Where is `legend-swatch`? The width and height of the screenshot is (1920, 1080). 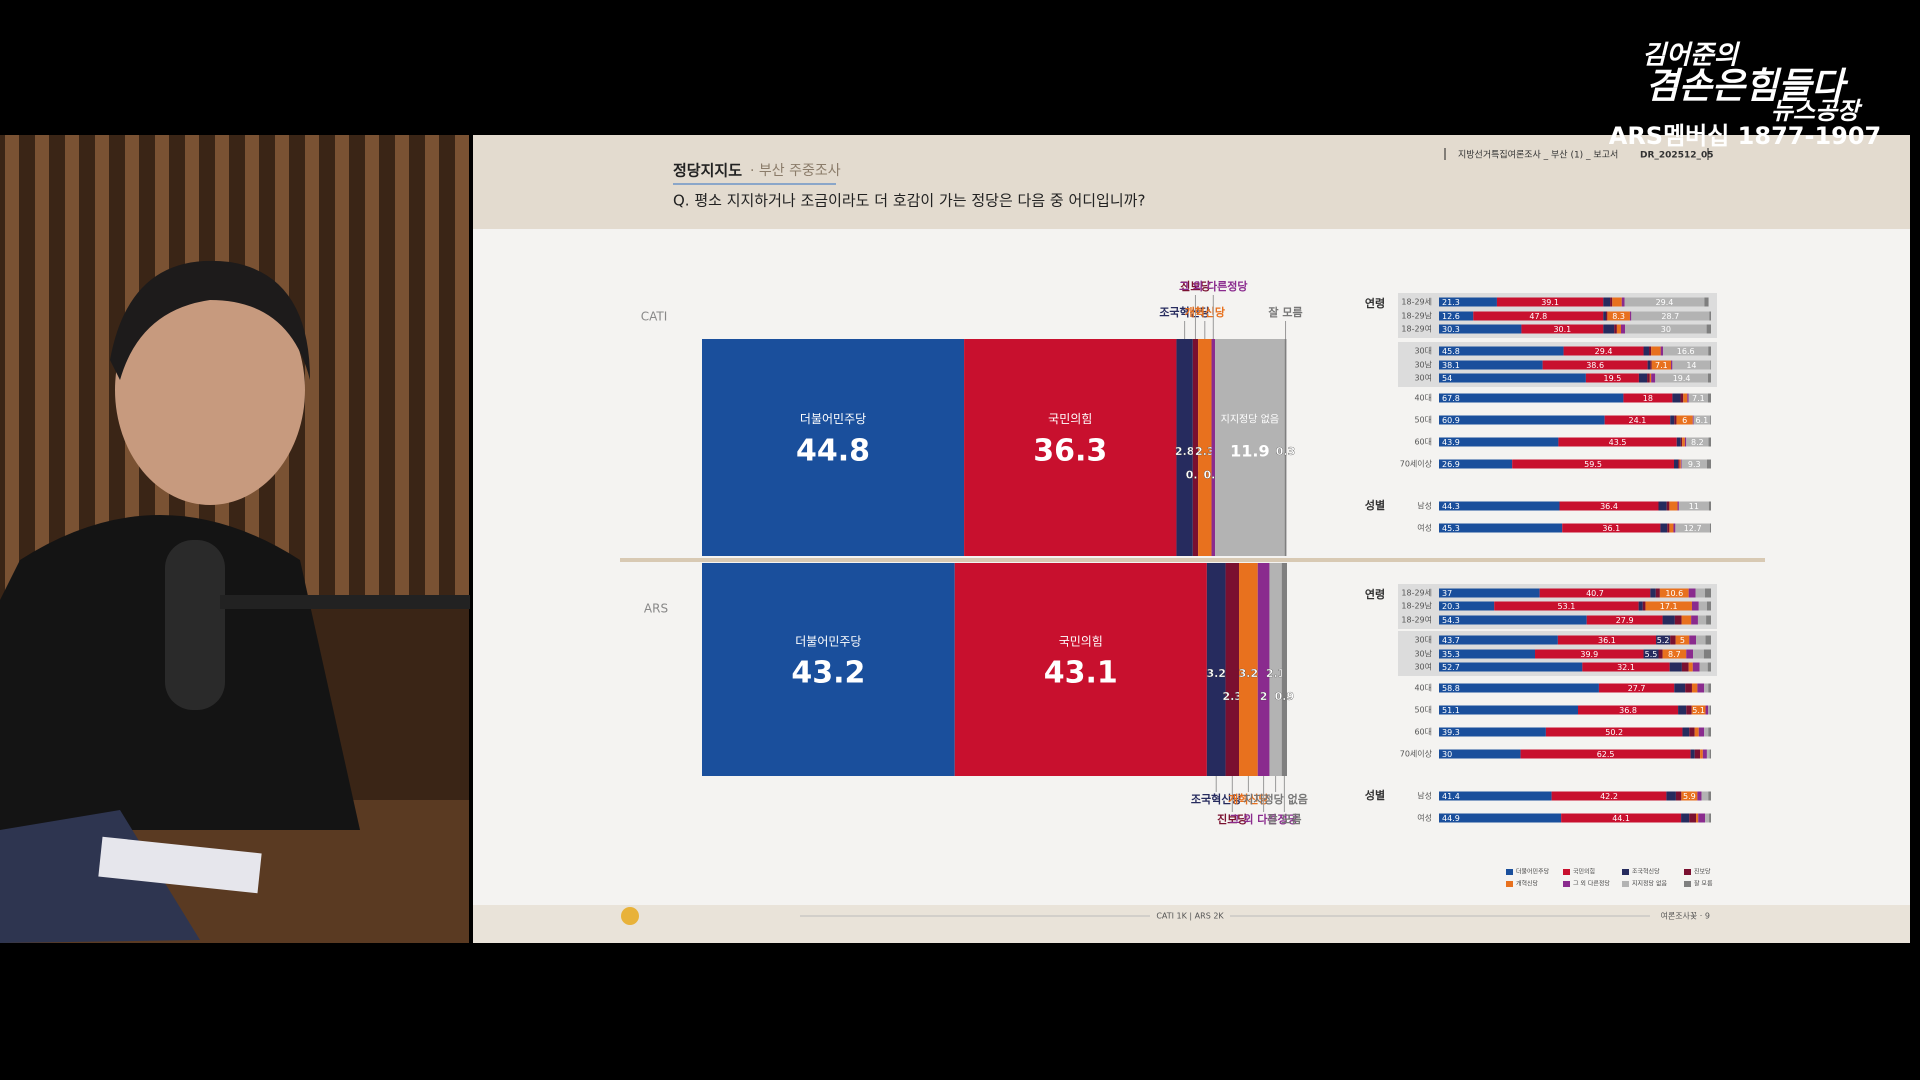 legend-swatch is located at coordinates (1687, 884).